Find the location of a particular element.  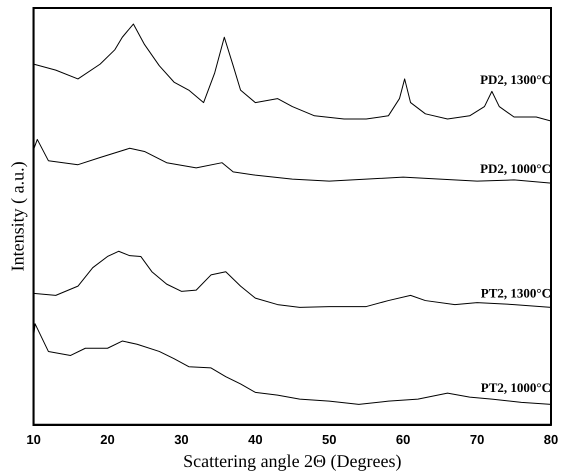

series-label: PD2, 1000°C is located at coordinates (515, 168).